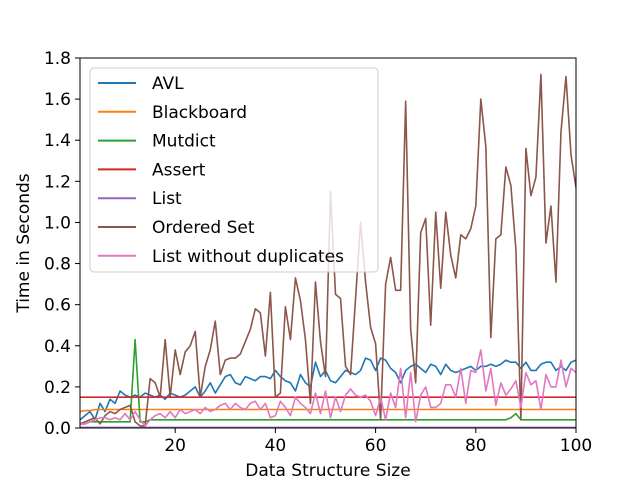 The width and height of the screenshot is (640, 480). I want to click on x-tick-label: 40, so click(276, 446).